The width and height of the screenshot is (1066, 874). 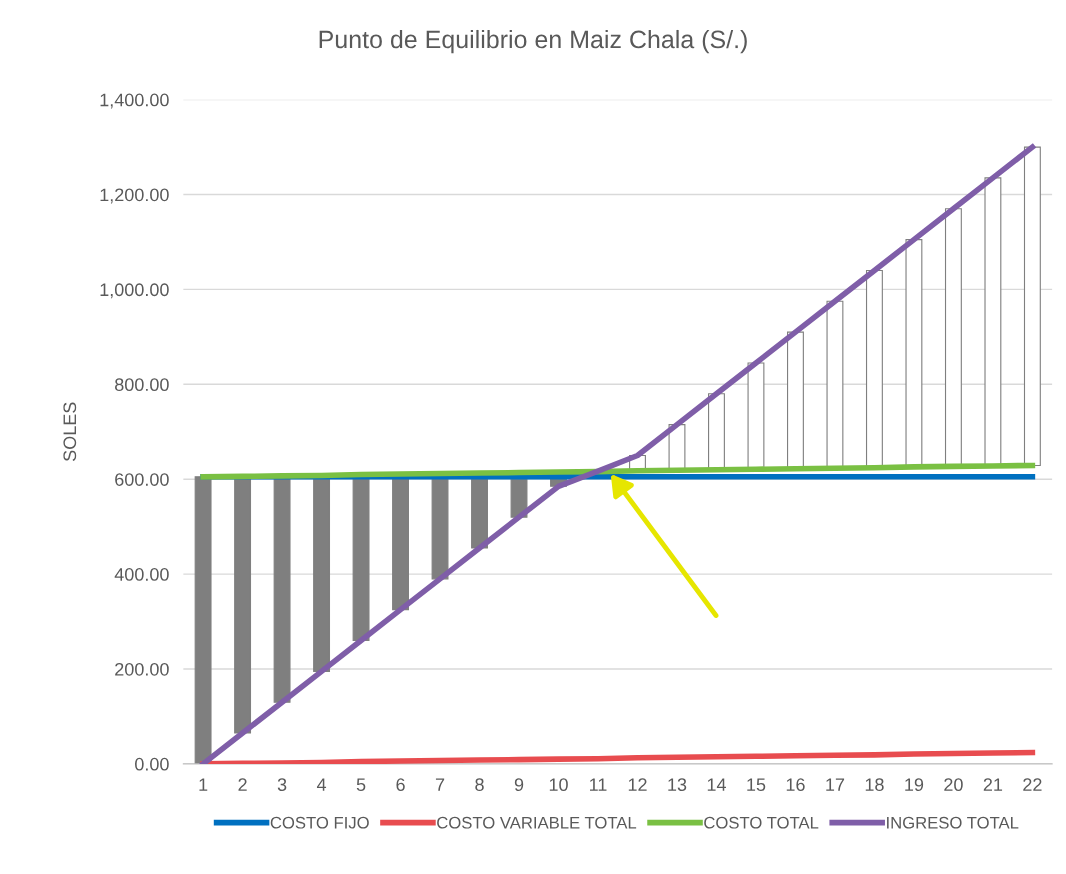 I want to click on x-tick-label: 8, so click(x=479, y=785).